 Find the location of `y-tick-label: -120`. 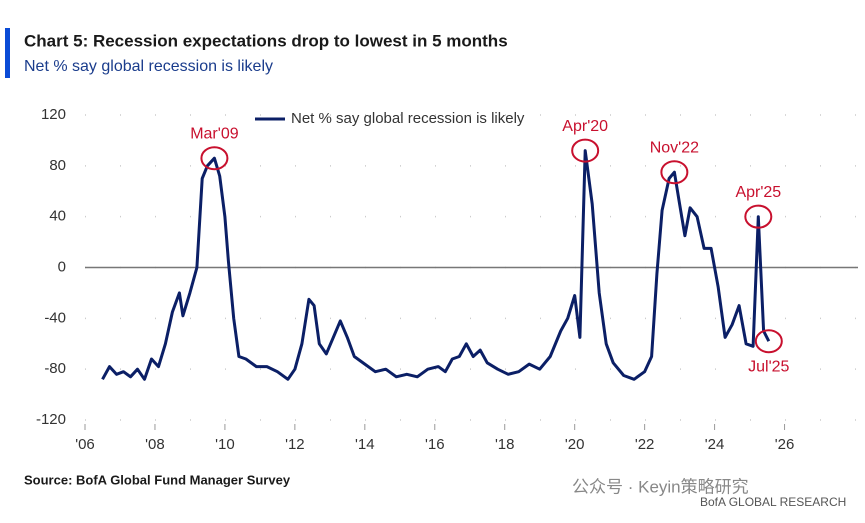

y-tick-label: -120 is located at coordinates (51, 419).